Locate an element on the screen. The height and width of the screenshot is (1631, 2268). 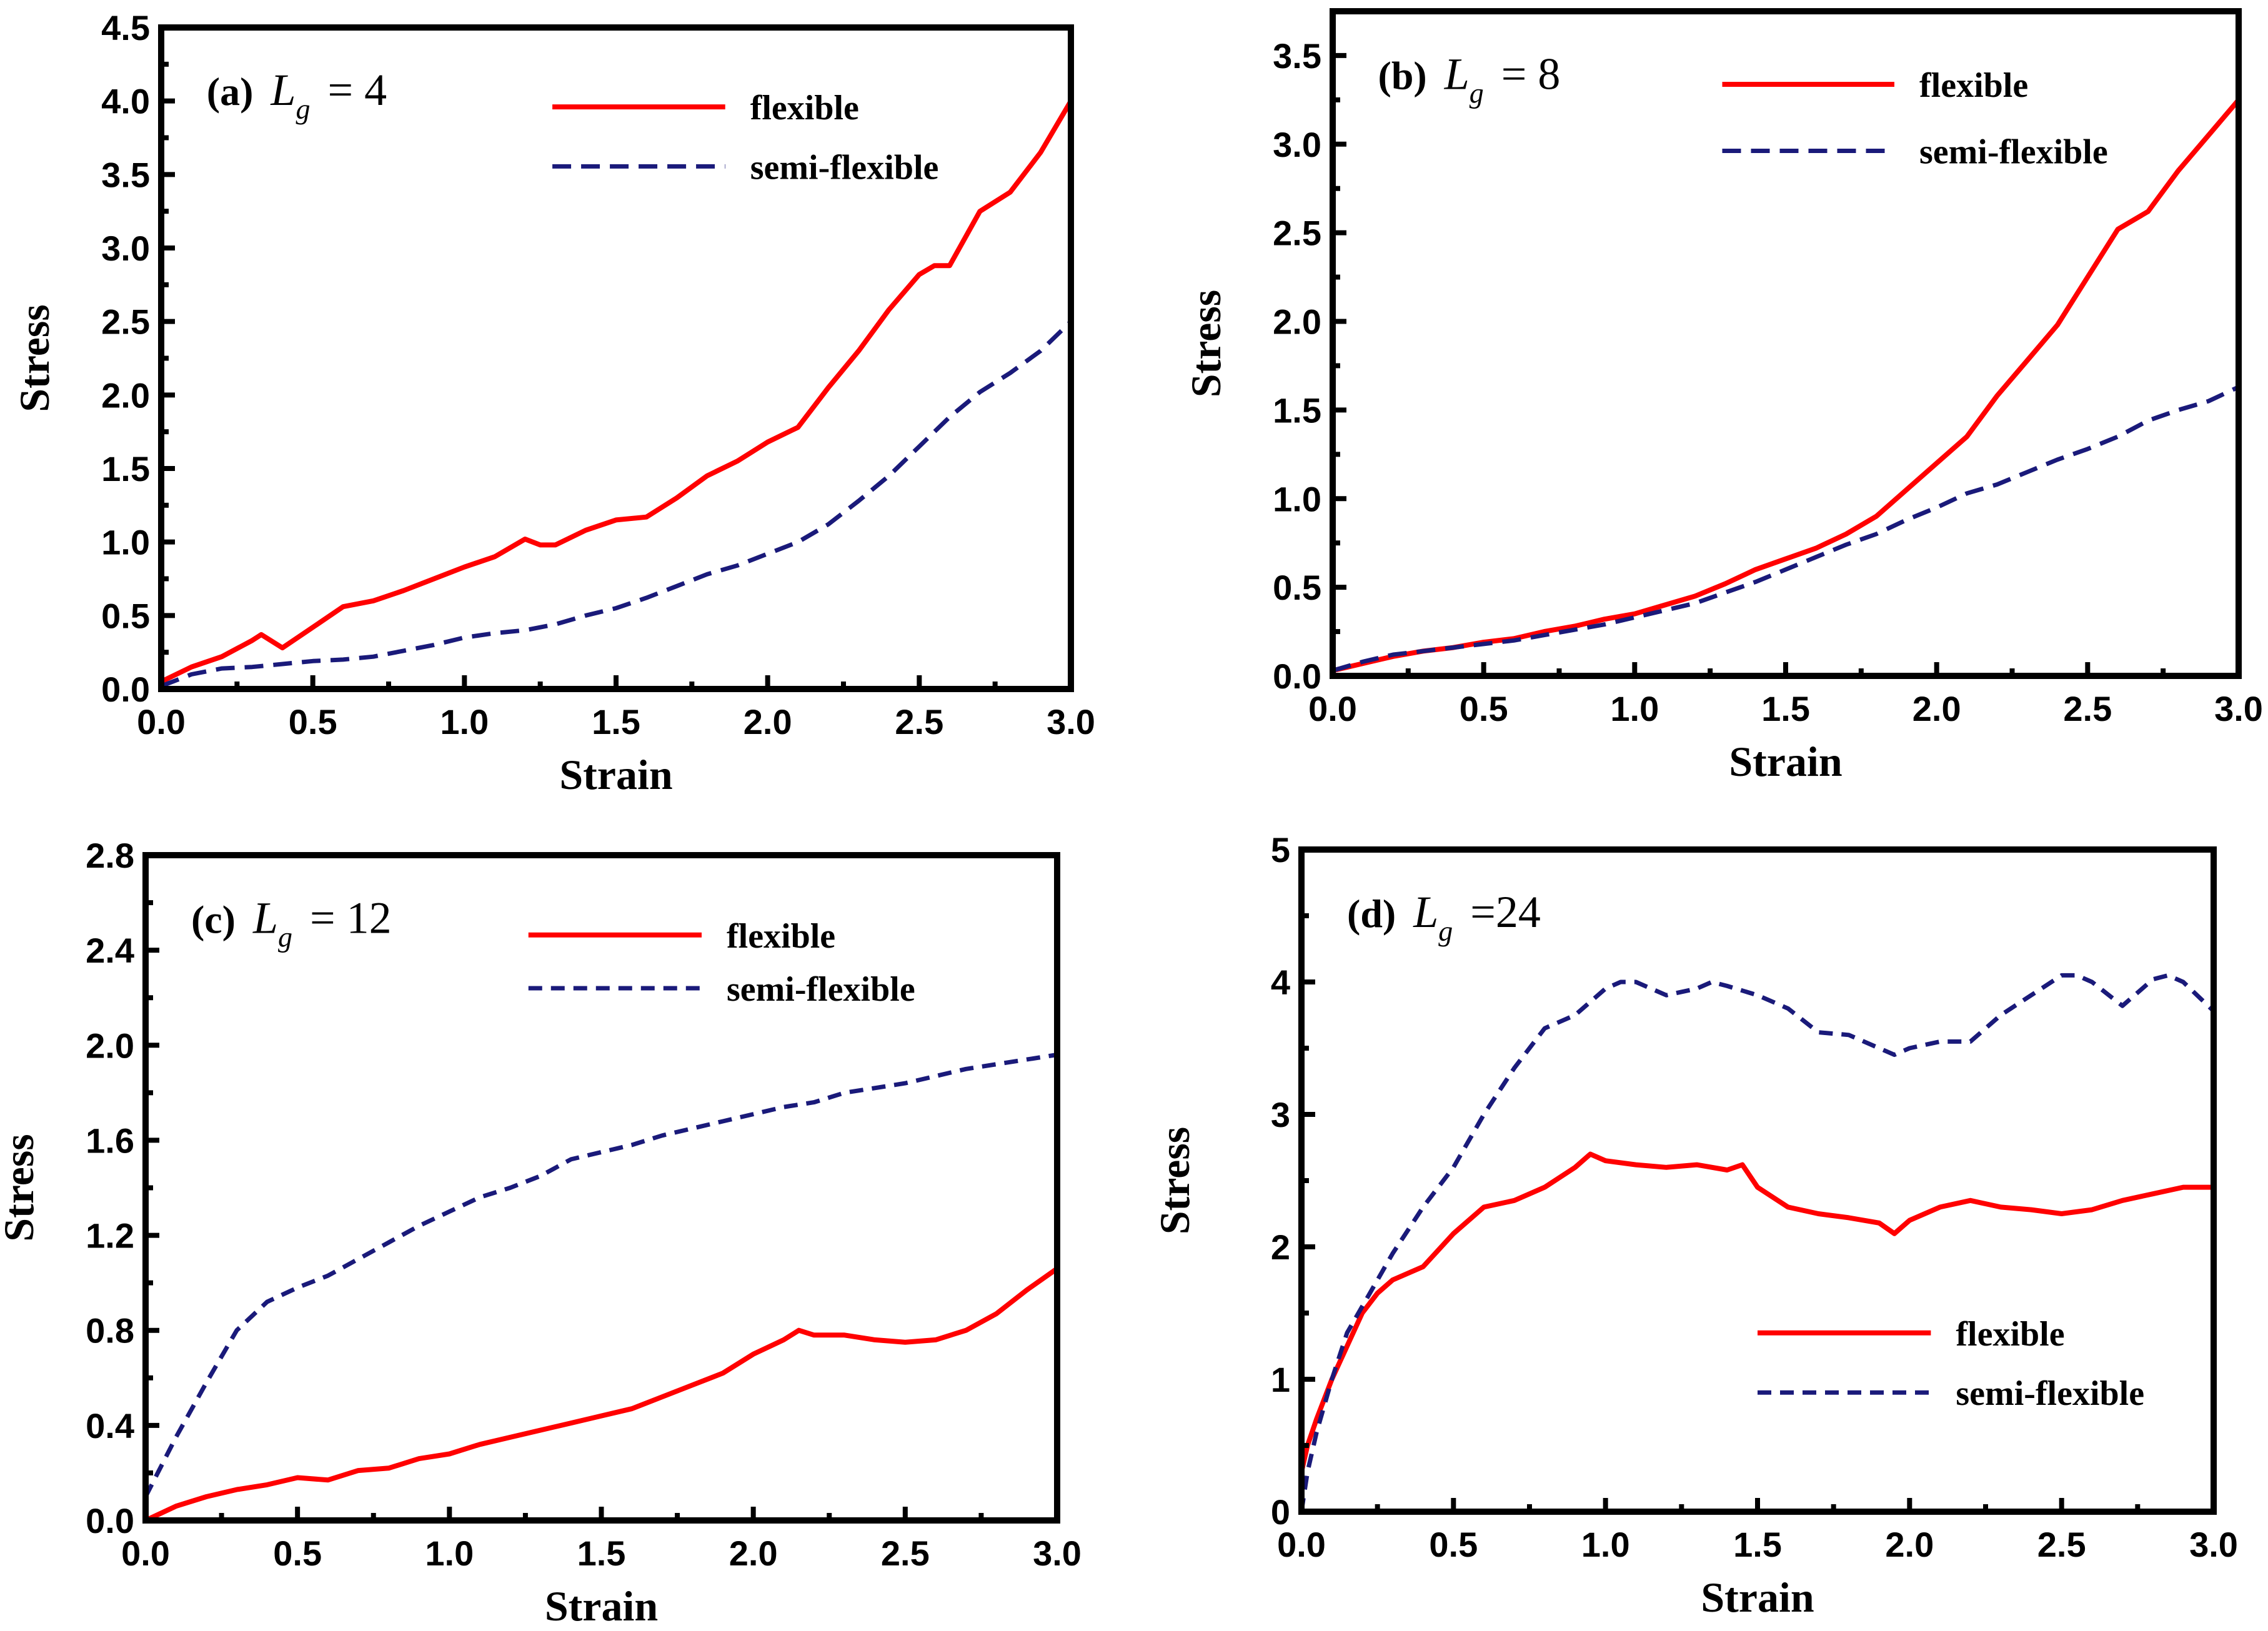
panel-label: (d) is located at coordinates (1371, 913).